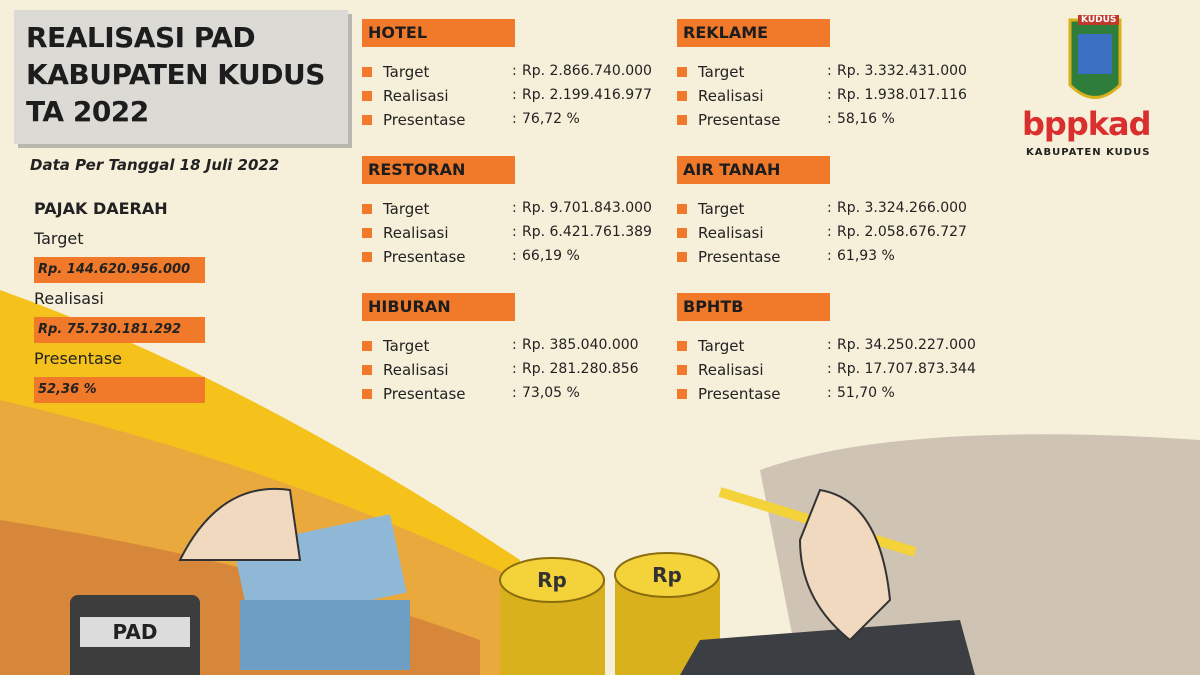 This screenshot has height=675, width=1200. I want to click on logo-caption: KABUPATEN KUDUS, so click(1088, 152).